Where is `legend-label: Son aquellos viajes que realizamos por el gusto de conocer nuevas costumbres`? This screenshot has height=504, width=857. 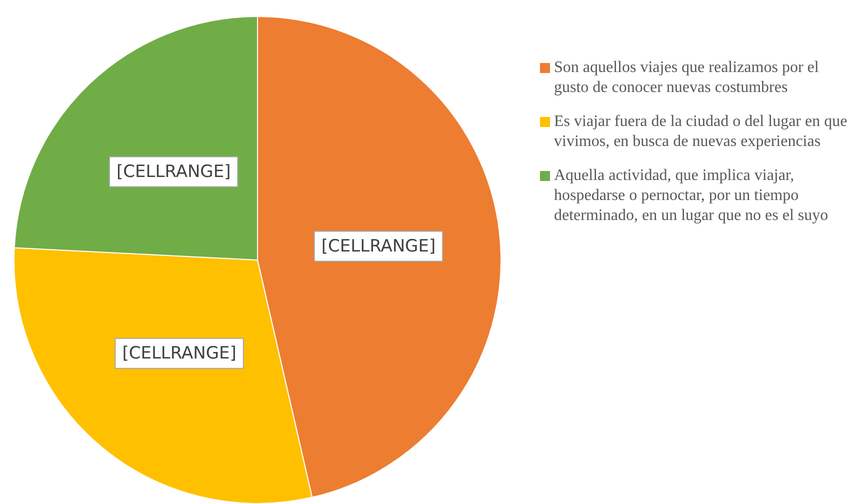
legend-label: Son aquellos viajes que realizamos por el gusto de conocer nuevas costumbres is located at coordinates (687, 78).